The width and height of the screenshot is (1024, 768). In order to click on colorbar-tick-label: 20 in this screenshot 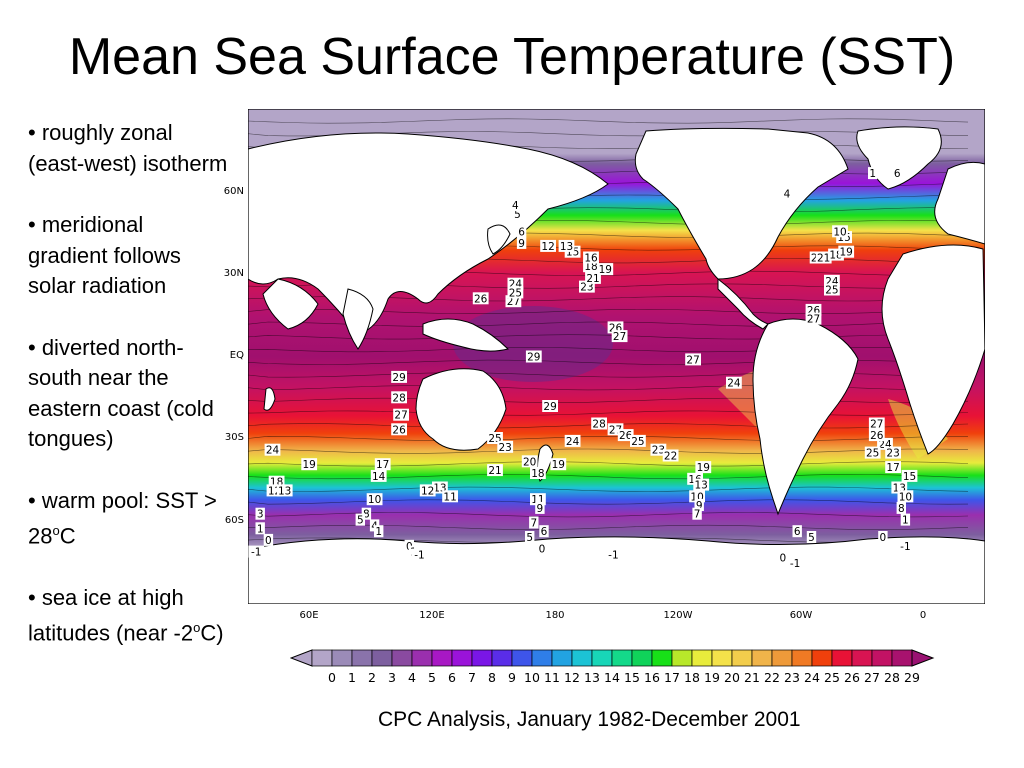, I will do `click(732, 677)`.